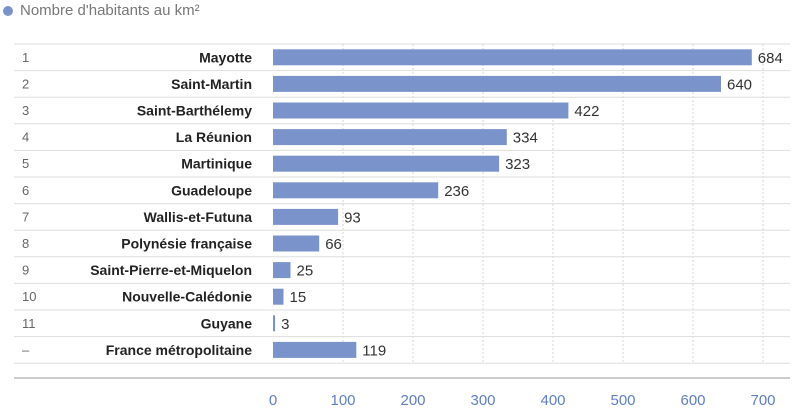  What do you see at coordinates (25, 163) in the screenshot?
I see `rank-label: 5` at bounding box center [25, 163].